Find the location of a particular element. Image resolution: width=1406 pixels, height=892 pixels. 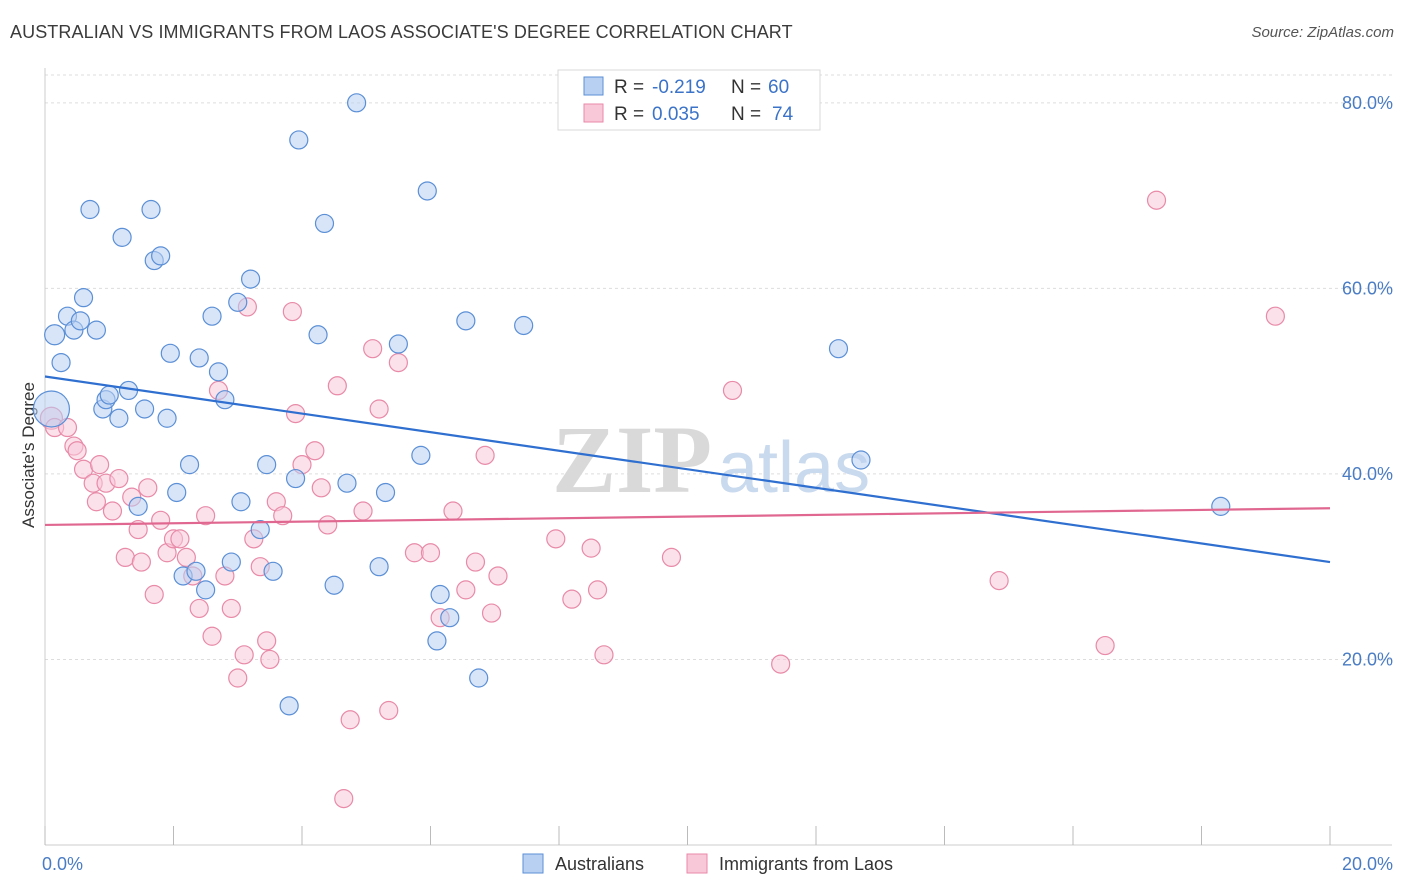

stats-legend: R = -0.219 N = 60 R = 0.035 N = 74 is located at coordinates (689, 100).